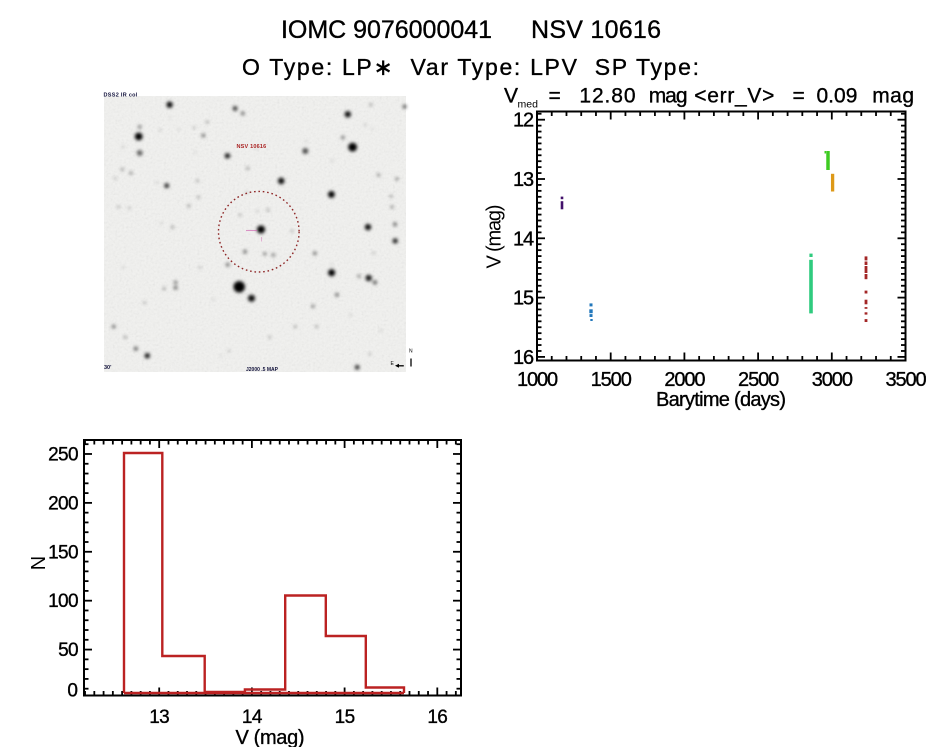  What do you see at coordinates (528, 105) in the screenshot?
I see `svg-text: med` at bounding box center [528, 105].